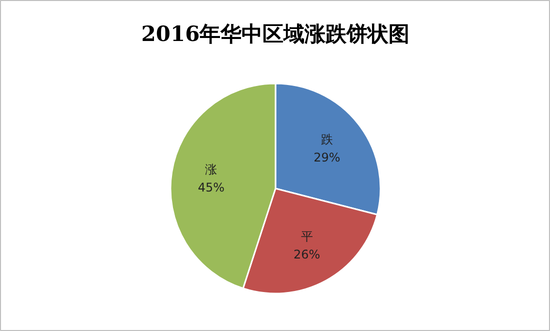 The width and height of the screenshot is (550, 331). I want to click on slice-label: 平, so click(306, 237).